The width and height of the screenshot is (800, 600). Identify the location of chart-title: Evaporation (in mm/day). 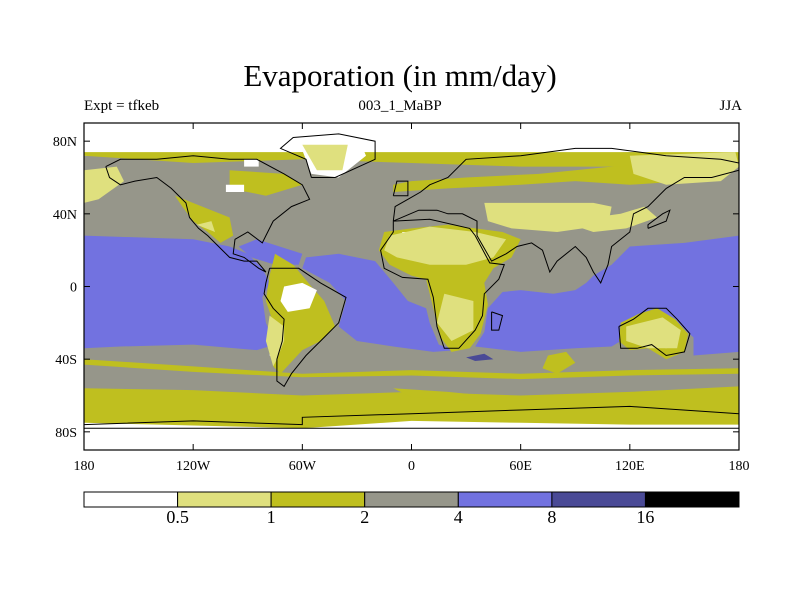
(400, 75).